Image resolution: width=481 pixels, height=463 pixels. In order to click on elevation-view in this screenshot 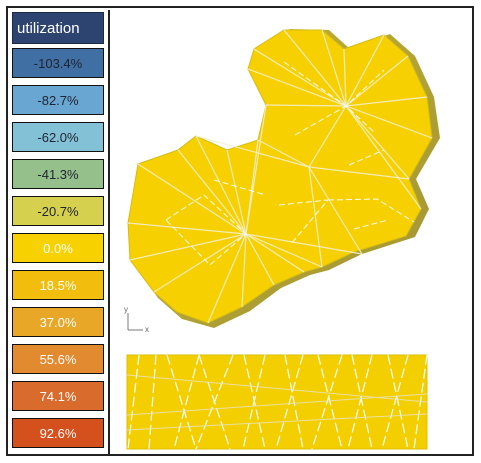, I will do `click(277, 402)`.